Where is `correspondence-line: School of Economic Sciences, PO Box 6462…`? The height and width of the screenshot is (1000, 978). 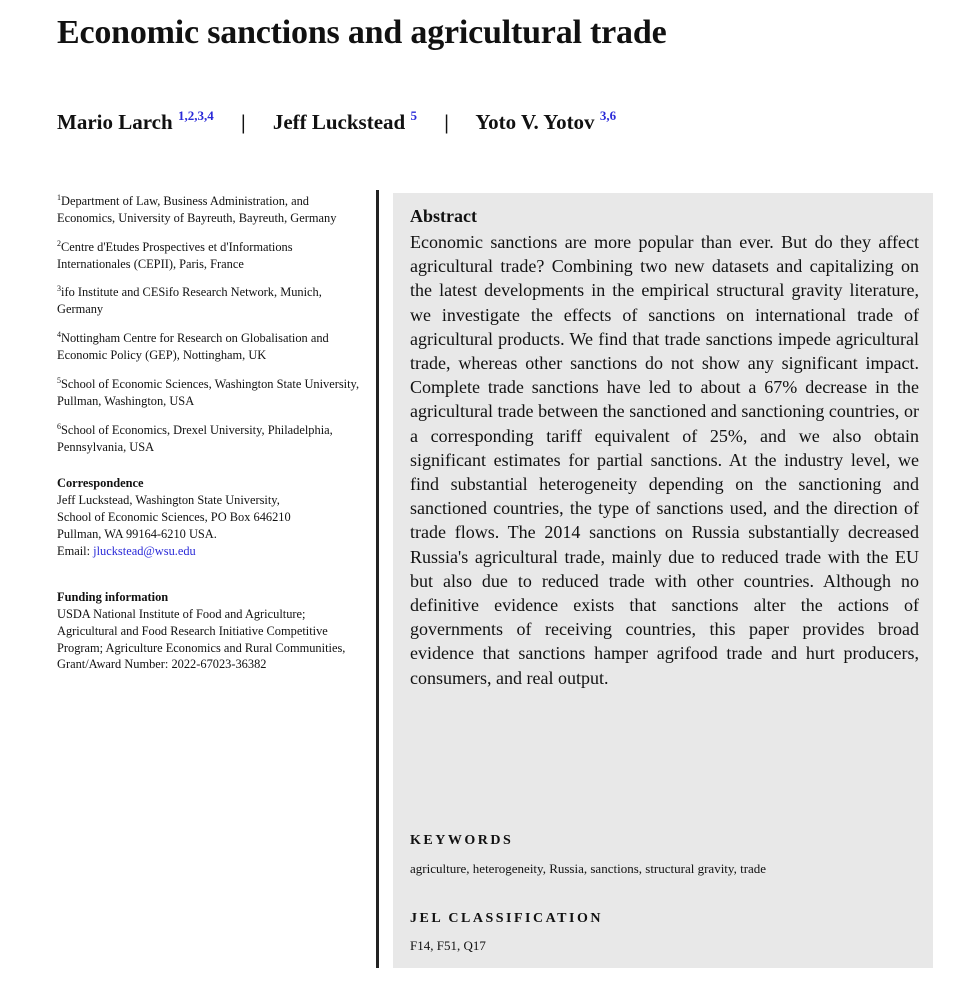
correspondence-line: School of Economic Sciences, PO Box 6462… is located at coordinates (174, 516).